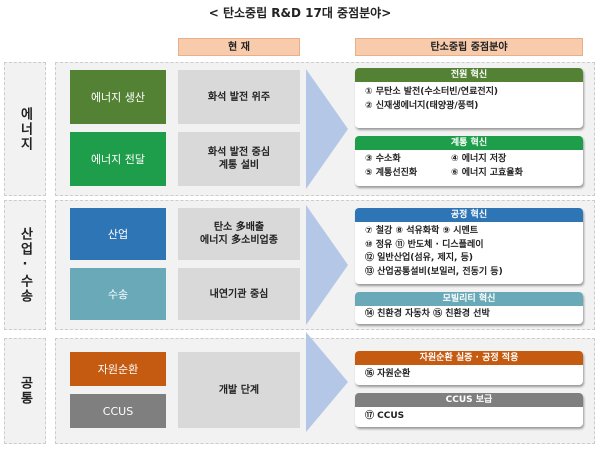 The image size is (600, 450). Describe the element at coordinates (239, 294) in the screenshot. I see `current-transport: 내연기관 중심` at that location.